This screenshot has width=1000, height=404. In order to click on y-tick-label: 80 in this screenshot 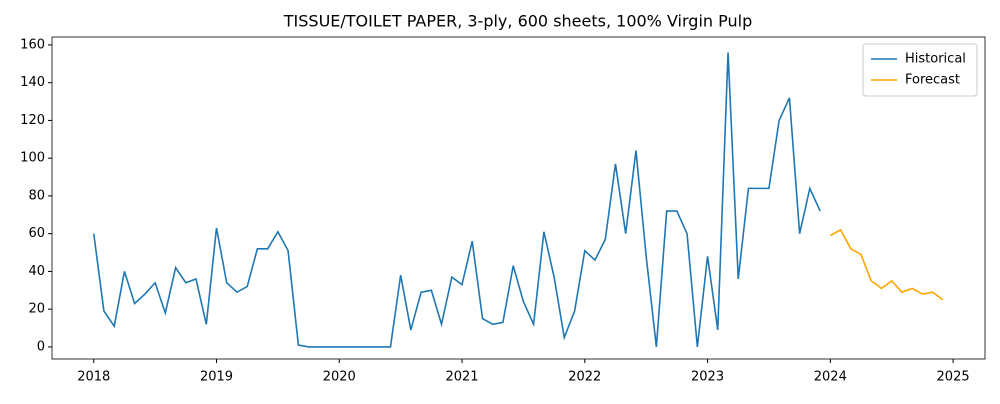, I will do `click(36, 195)`.